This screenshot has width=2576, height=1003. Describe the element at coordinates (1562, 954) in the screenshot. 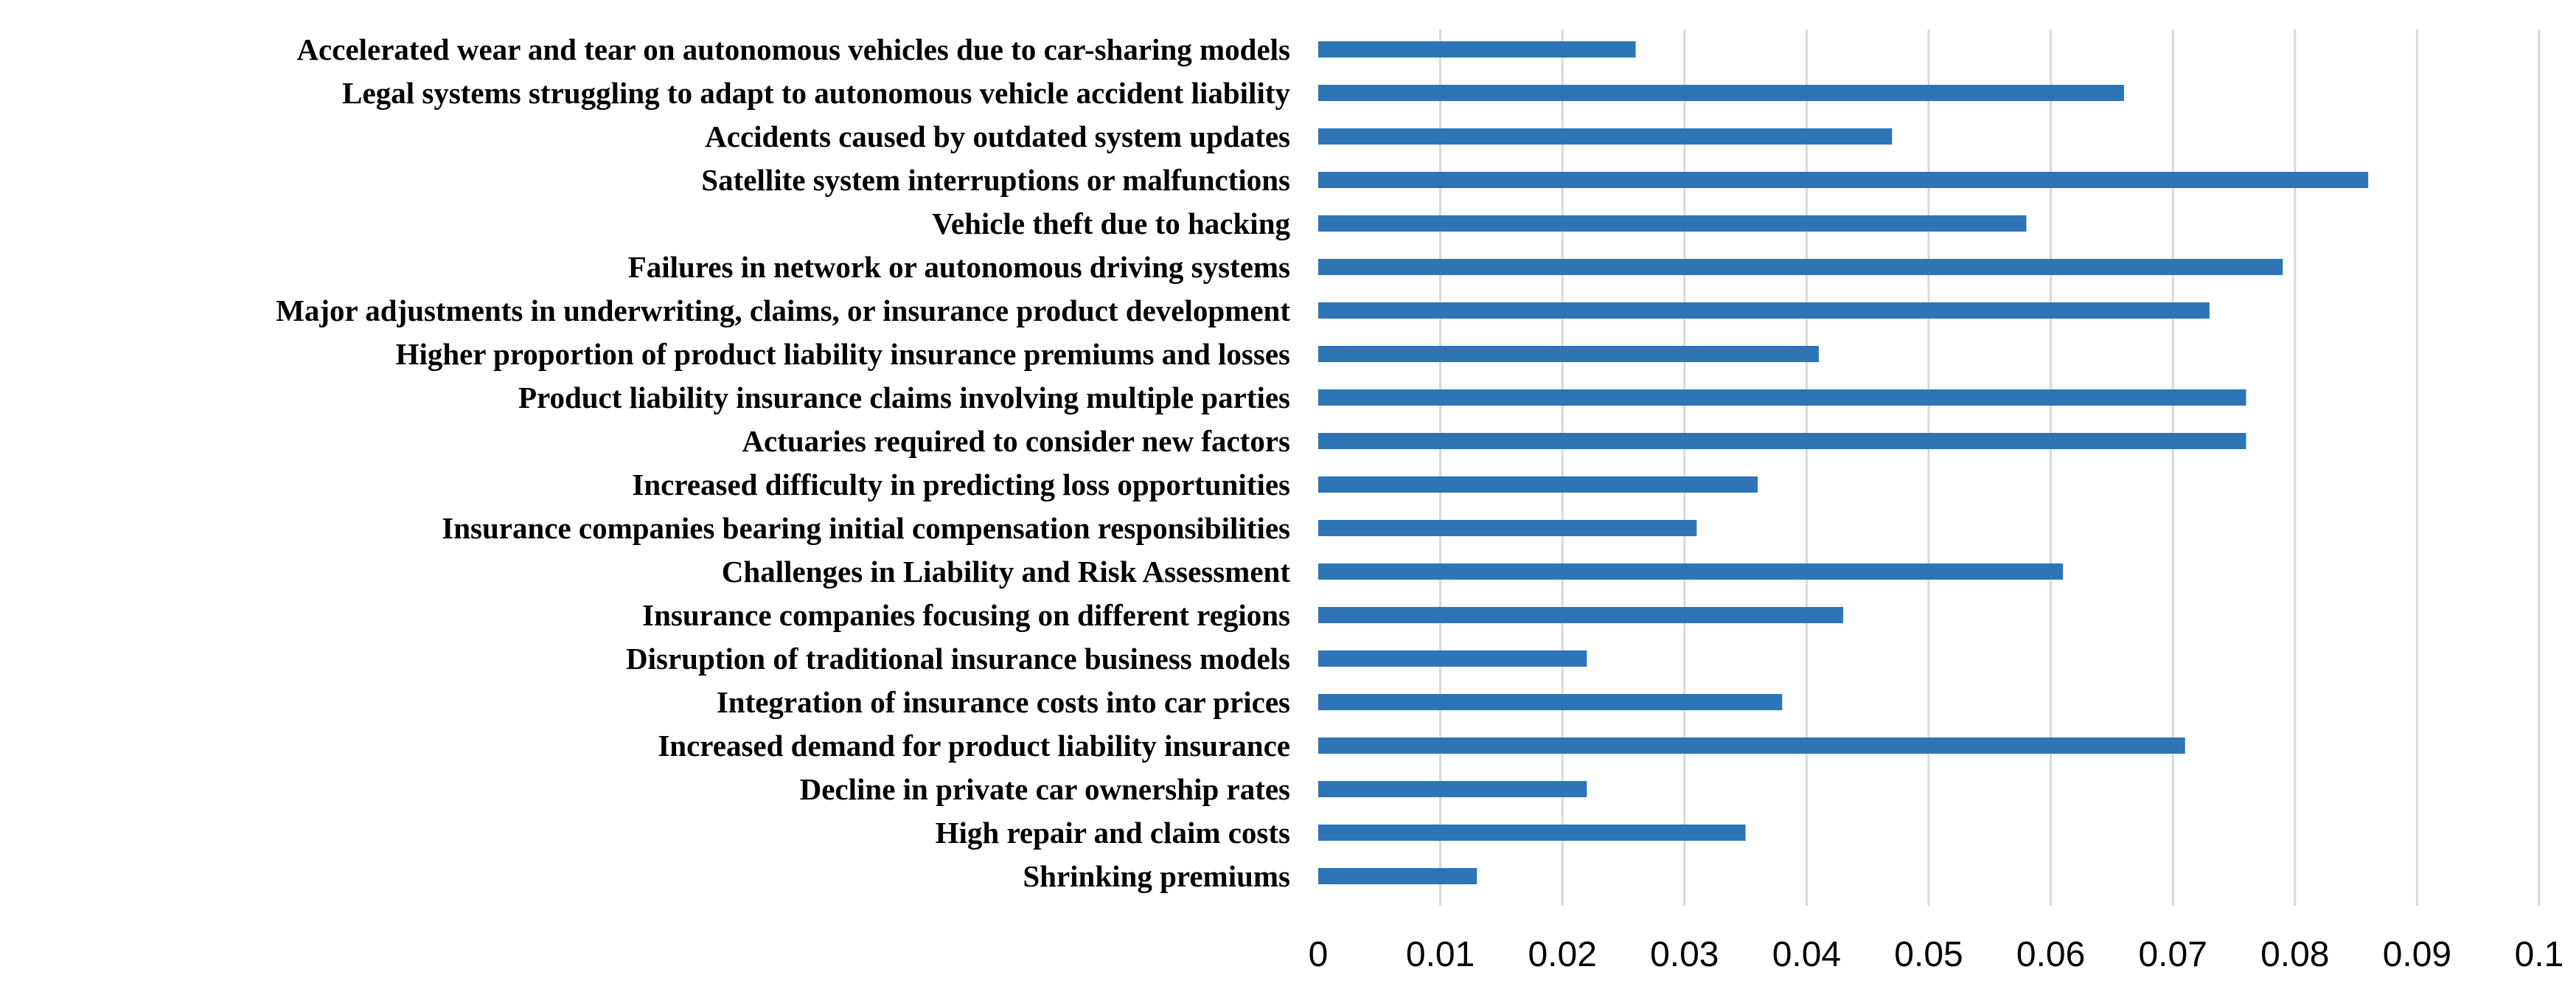

I see `x-tick-label: 0.02` at that location.